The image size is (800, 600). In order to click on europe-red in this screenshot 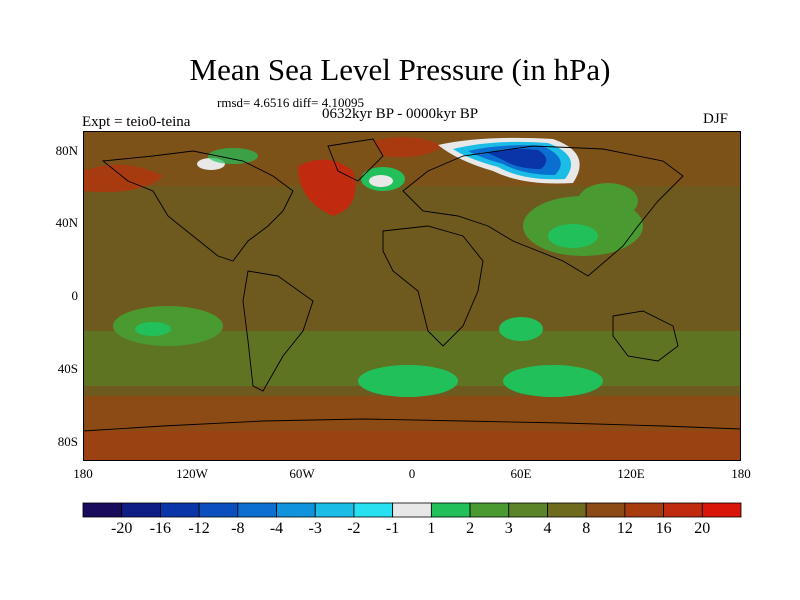, I will do `click(408, 147)`.